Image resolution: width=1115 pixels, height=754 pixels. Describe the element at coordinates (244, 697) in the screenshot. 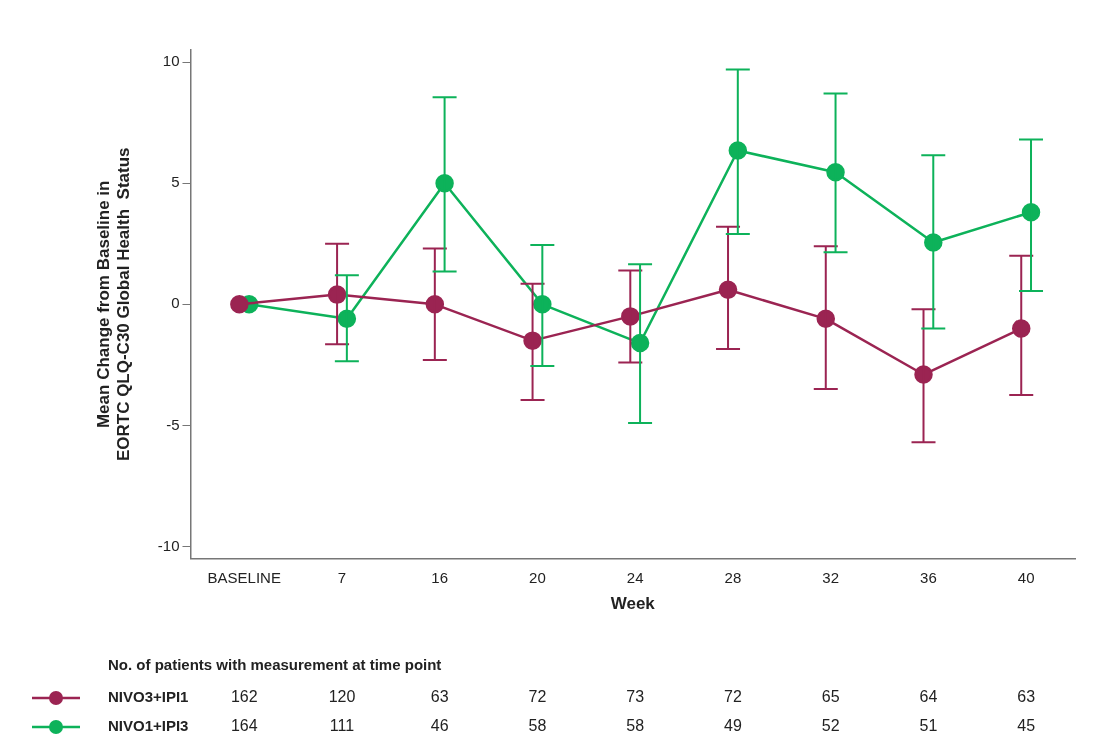

I see `text: 162` at that location.